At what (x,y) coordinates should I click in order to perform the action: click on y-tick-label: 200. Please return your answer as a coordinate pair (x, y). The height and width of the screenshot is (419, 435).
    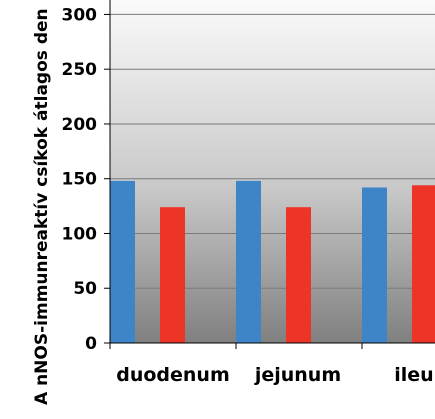
    Looking at the image, I should click on (80, 125).